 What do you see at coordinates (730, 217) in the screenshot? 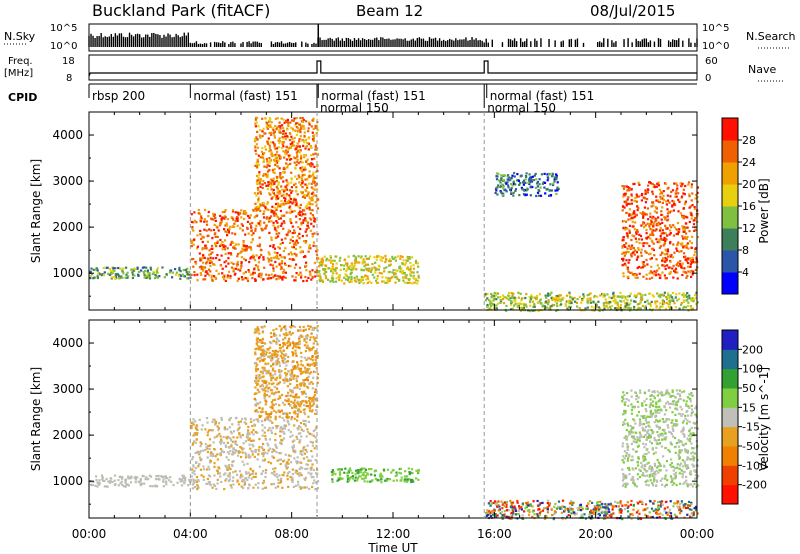
I see `colorbar-swatch` at bounding box center [730, 217].